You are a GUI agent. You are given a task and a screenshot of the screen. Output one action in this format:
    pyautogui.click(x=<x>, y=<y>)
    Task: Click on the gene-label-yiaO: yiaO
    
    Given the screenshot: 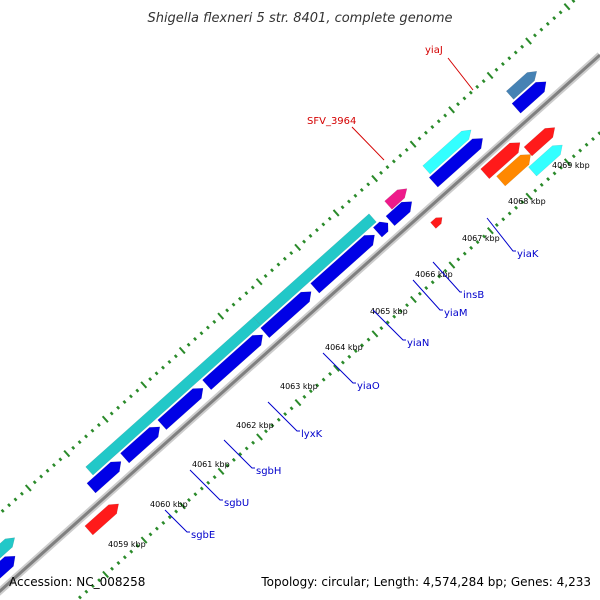 What is the action you would take?
    pyautogui.click(x=368, y=386)
    